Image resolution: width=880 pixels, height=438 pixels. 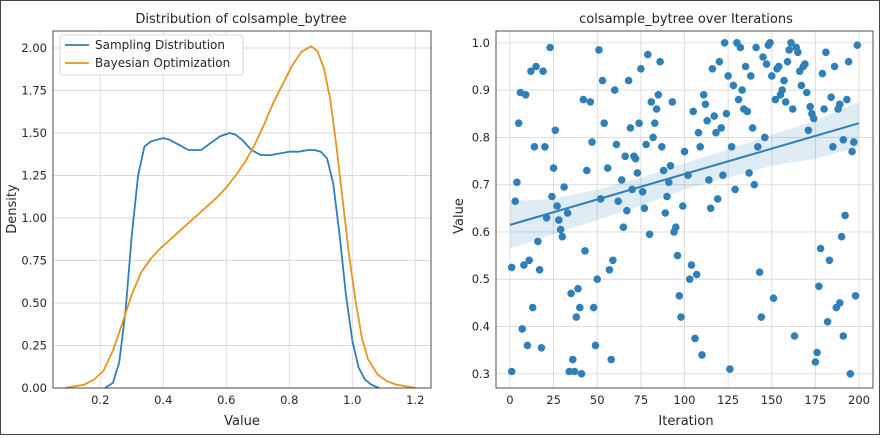 I want to click on density-y-tick-label: 1.00, so click(x=34, y=218).